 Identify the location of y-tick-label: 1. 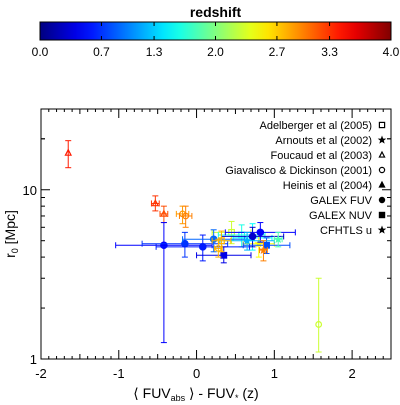
(33, 359).